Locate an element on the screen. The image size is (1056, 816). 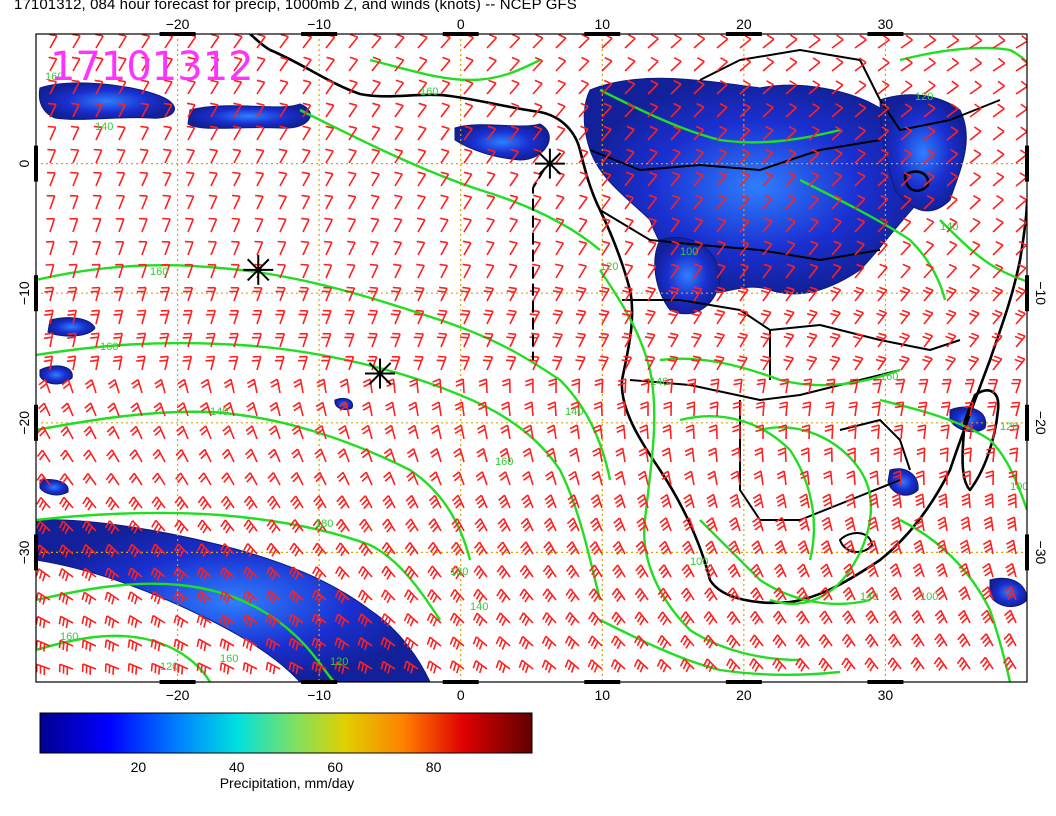
precip-area-gulf-guinea is located at coordinates (249, 116).